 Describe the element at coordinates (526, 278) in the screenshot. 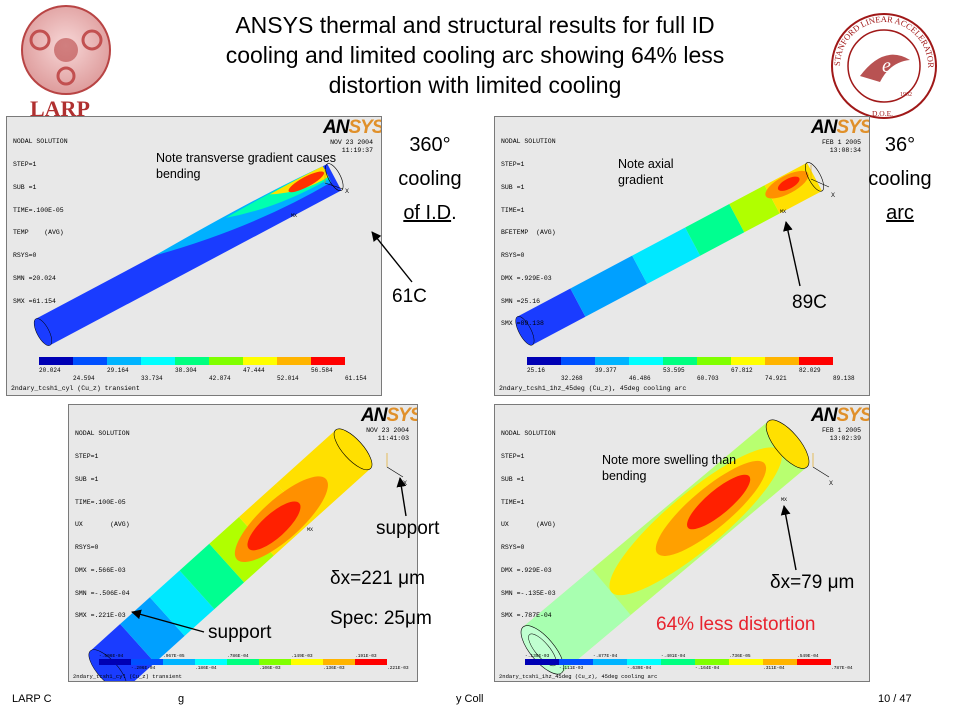

I see `tr-info-line: DMX =.929E-03` at that location.